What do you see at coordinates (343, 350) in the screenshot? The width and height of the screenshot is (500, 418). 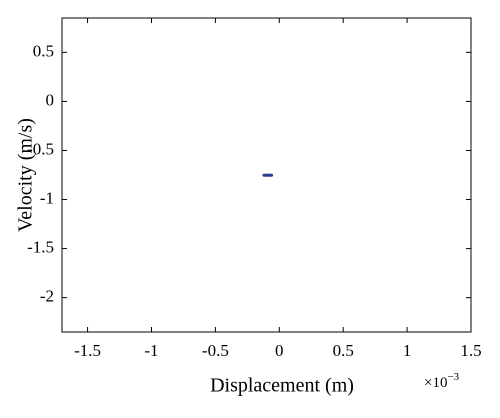 I see `x-tick-label: 0.5` at bounding box center [343, 350].